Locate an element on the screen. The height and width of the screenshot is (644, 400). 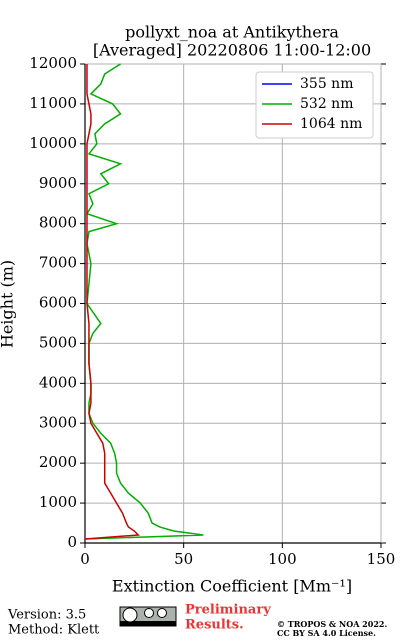
x-tick-label: 100 is located at coordinates (282, 559).